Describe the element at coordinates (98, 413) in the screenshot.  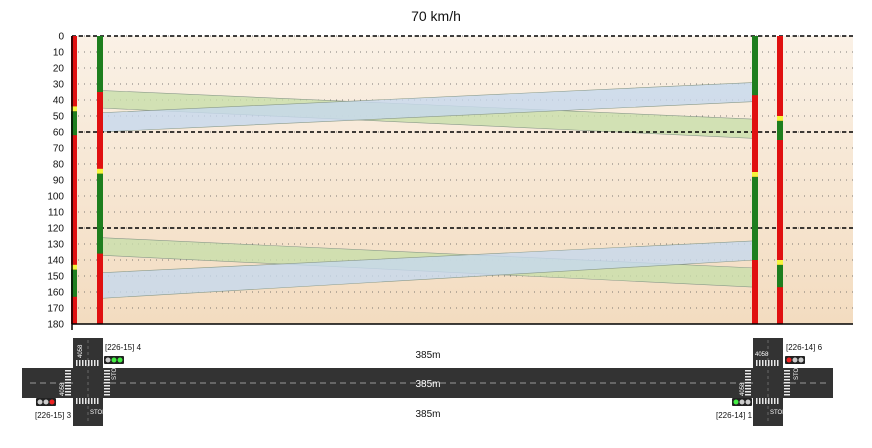
I see `stop-label-left-bottom: STOP` at that location.